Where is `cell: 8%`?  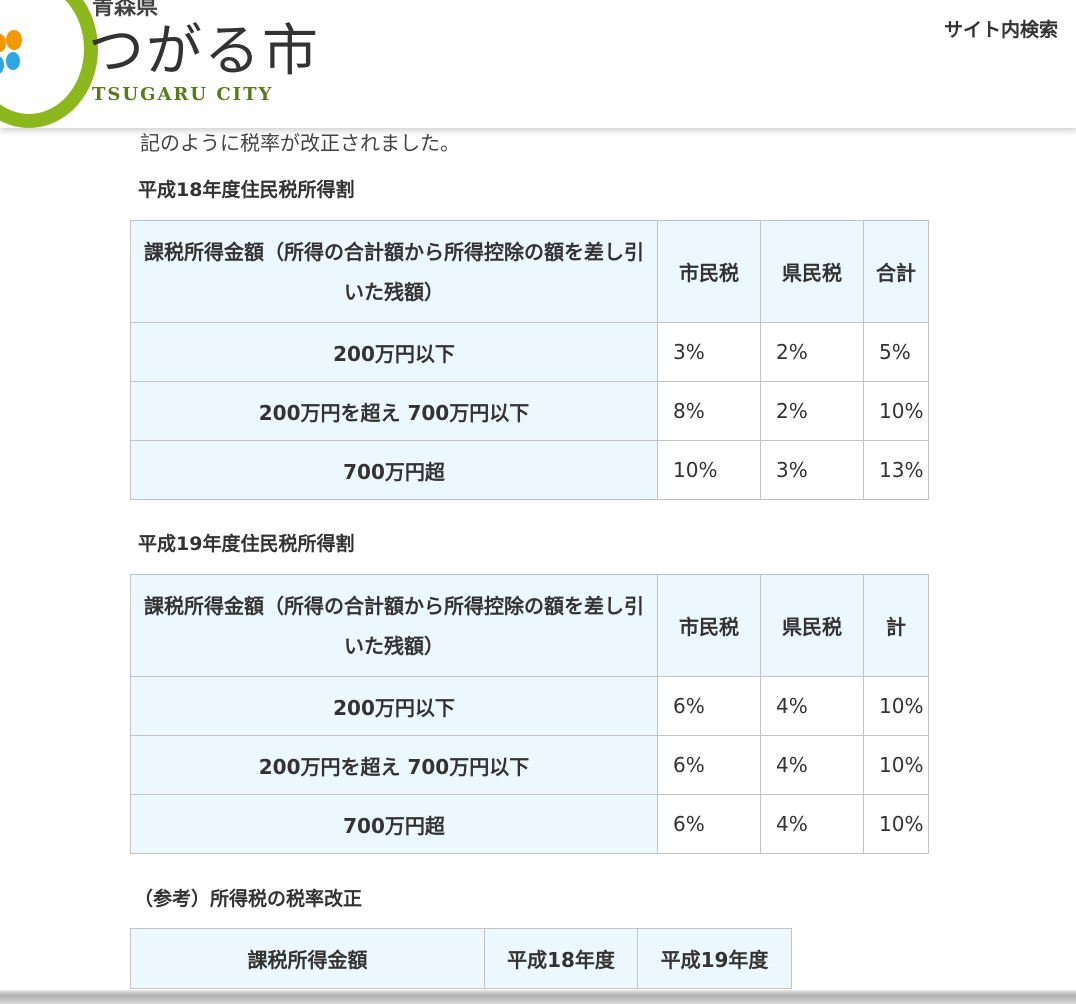
cell: 8% is located at coordinates (709, 411).